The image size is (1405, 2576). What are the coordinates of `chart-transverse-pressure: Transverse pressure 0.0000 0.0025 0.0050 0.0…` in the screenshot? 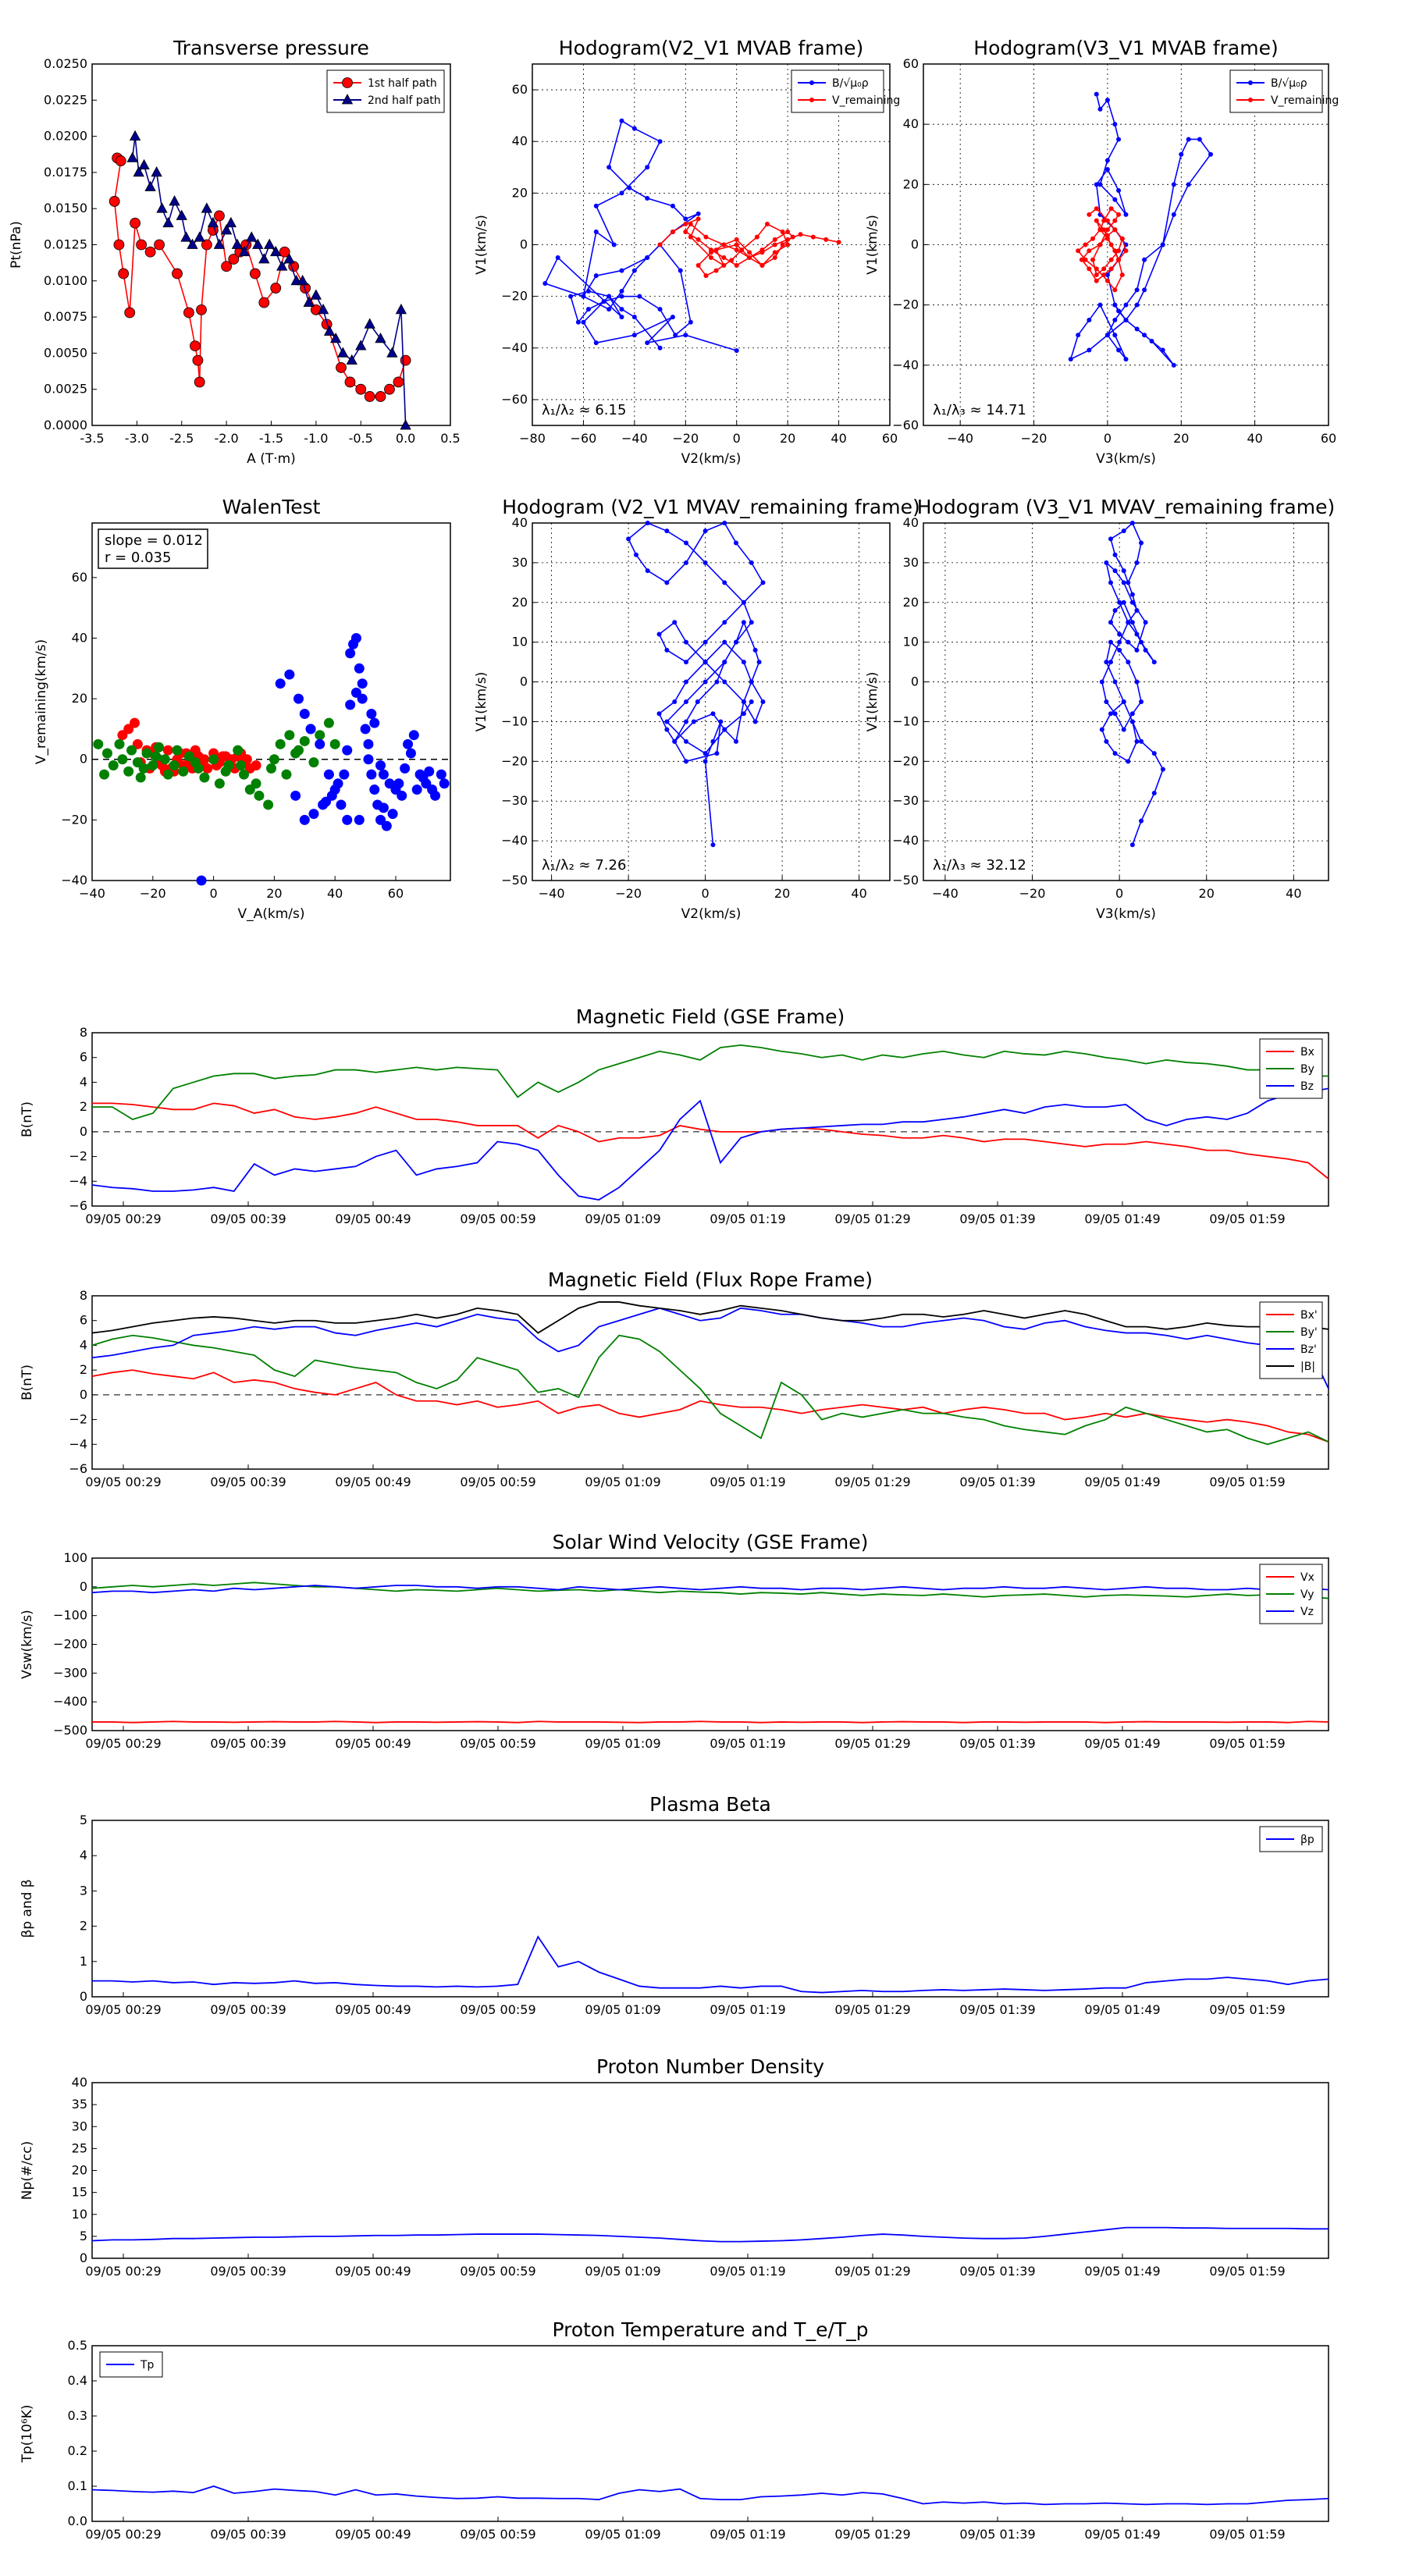 It's located at (235, 252).